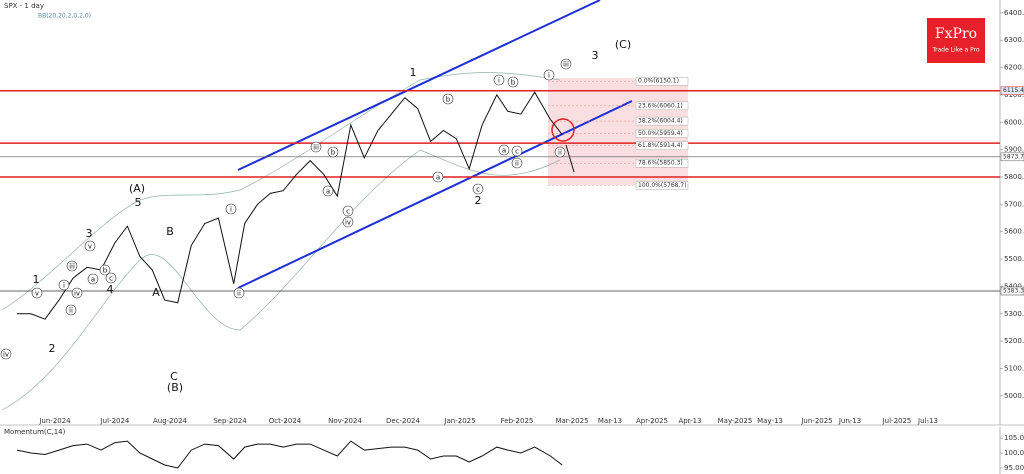 This screenshot has width=1024, height=474. What do you see at coordinates (156, 292) in the screenshot?
I see `wave-label: A` at bounding box center [156, 292].